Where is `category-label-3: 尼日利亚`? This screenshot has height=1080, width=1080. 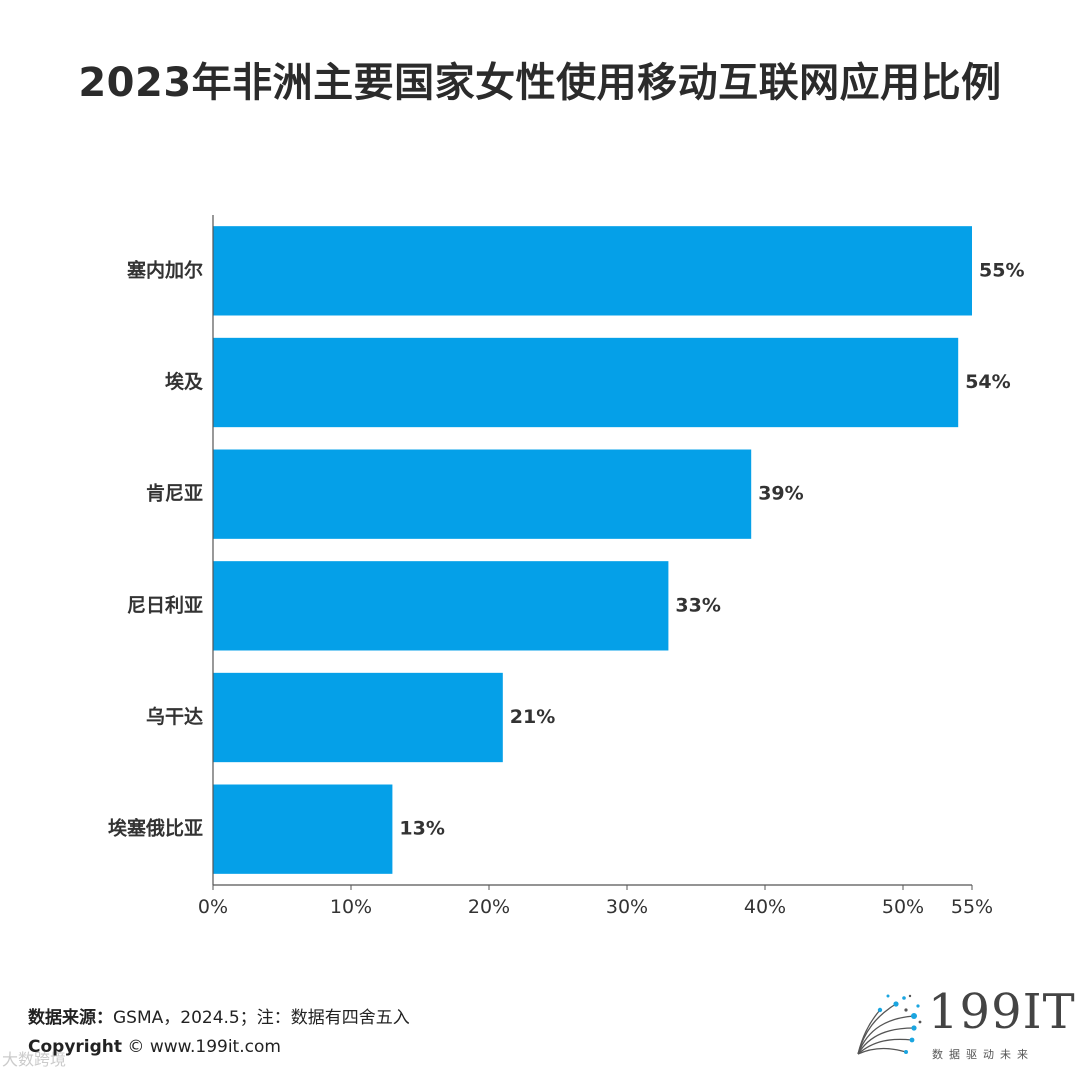 category-label-3: 尼日利亚 is located at coordinates (165, 605).